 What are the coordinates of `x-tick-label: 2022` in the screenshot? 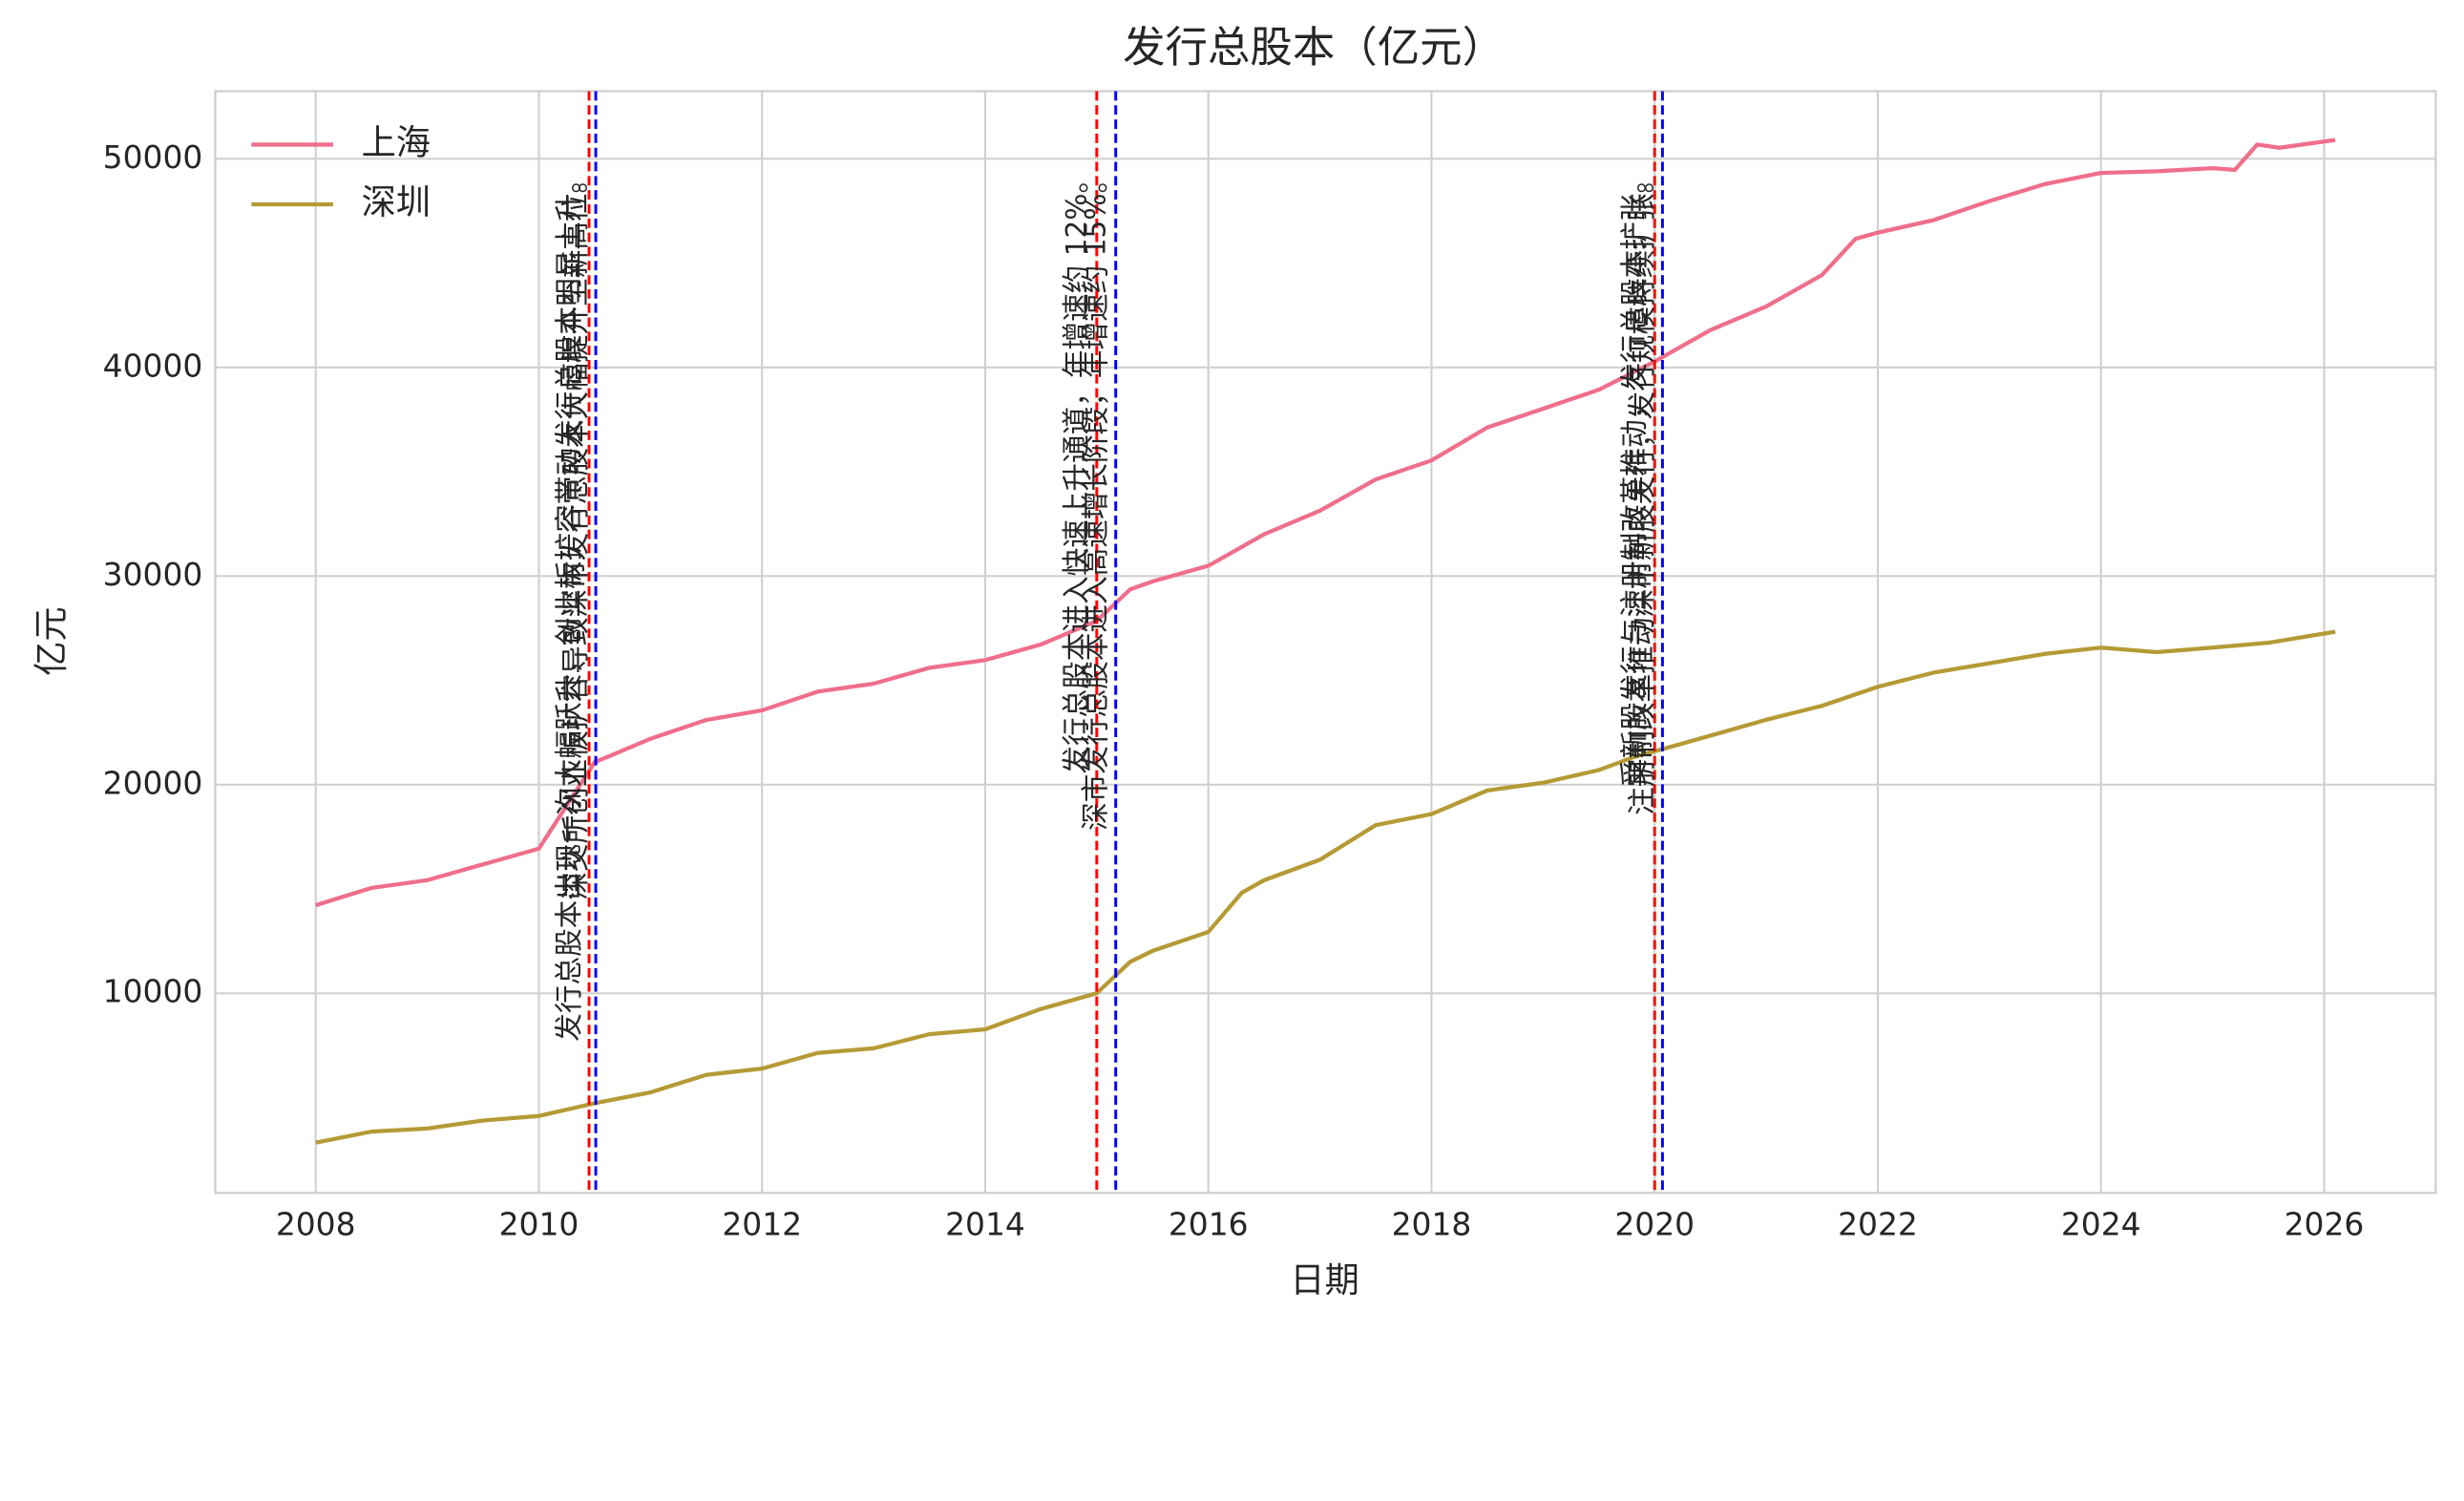 It's located at (1878, 1224).